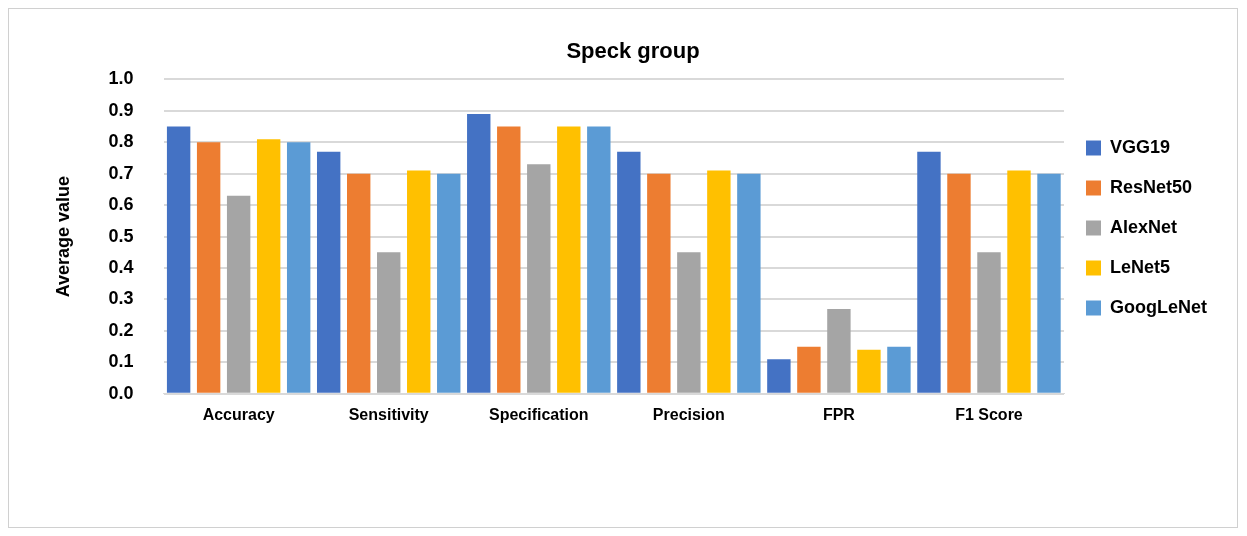 This screenshot has width=1247, height=536. What do you see at coordinates (633, 51) in the screenshot?
I see `chart-title: Speck group` at bounding box center [633, 51].